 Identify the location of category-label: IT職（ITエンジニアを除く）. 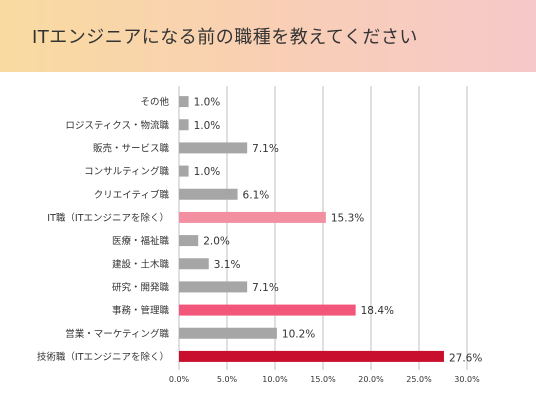
(108, 218).